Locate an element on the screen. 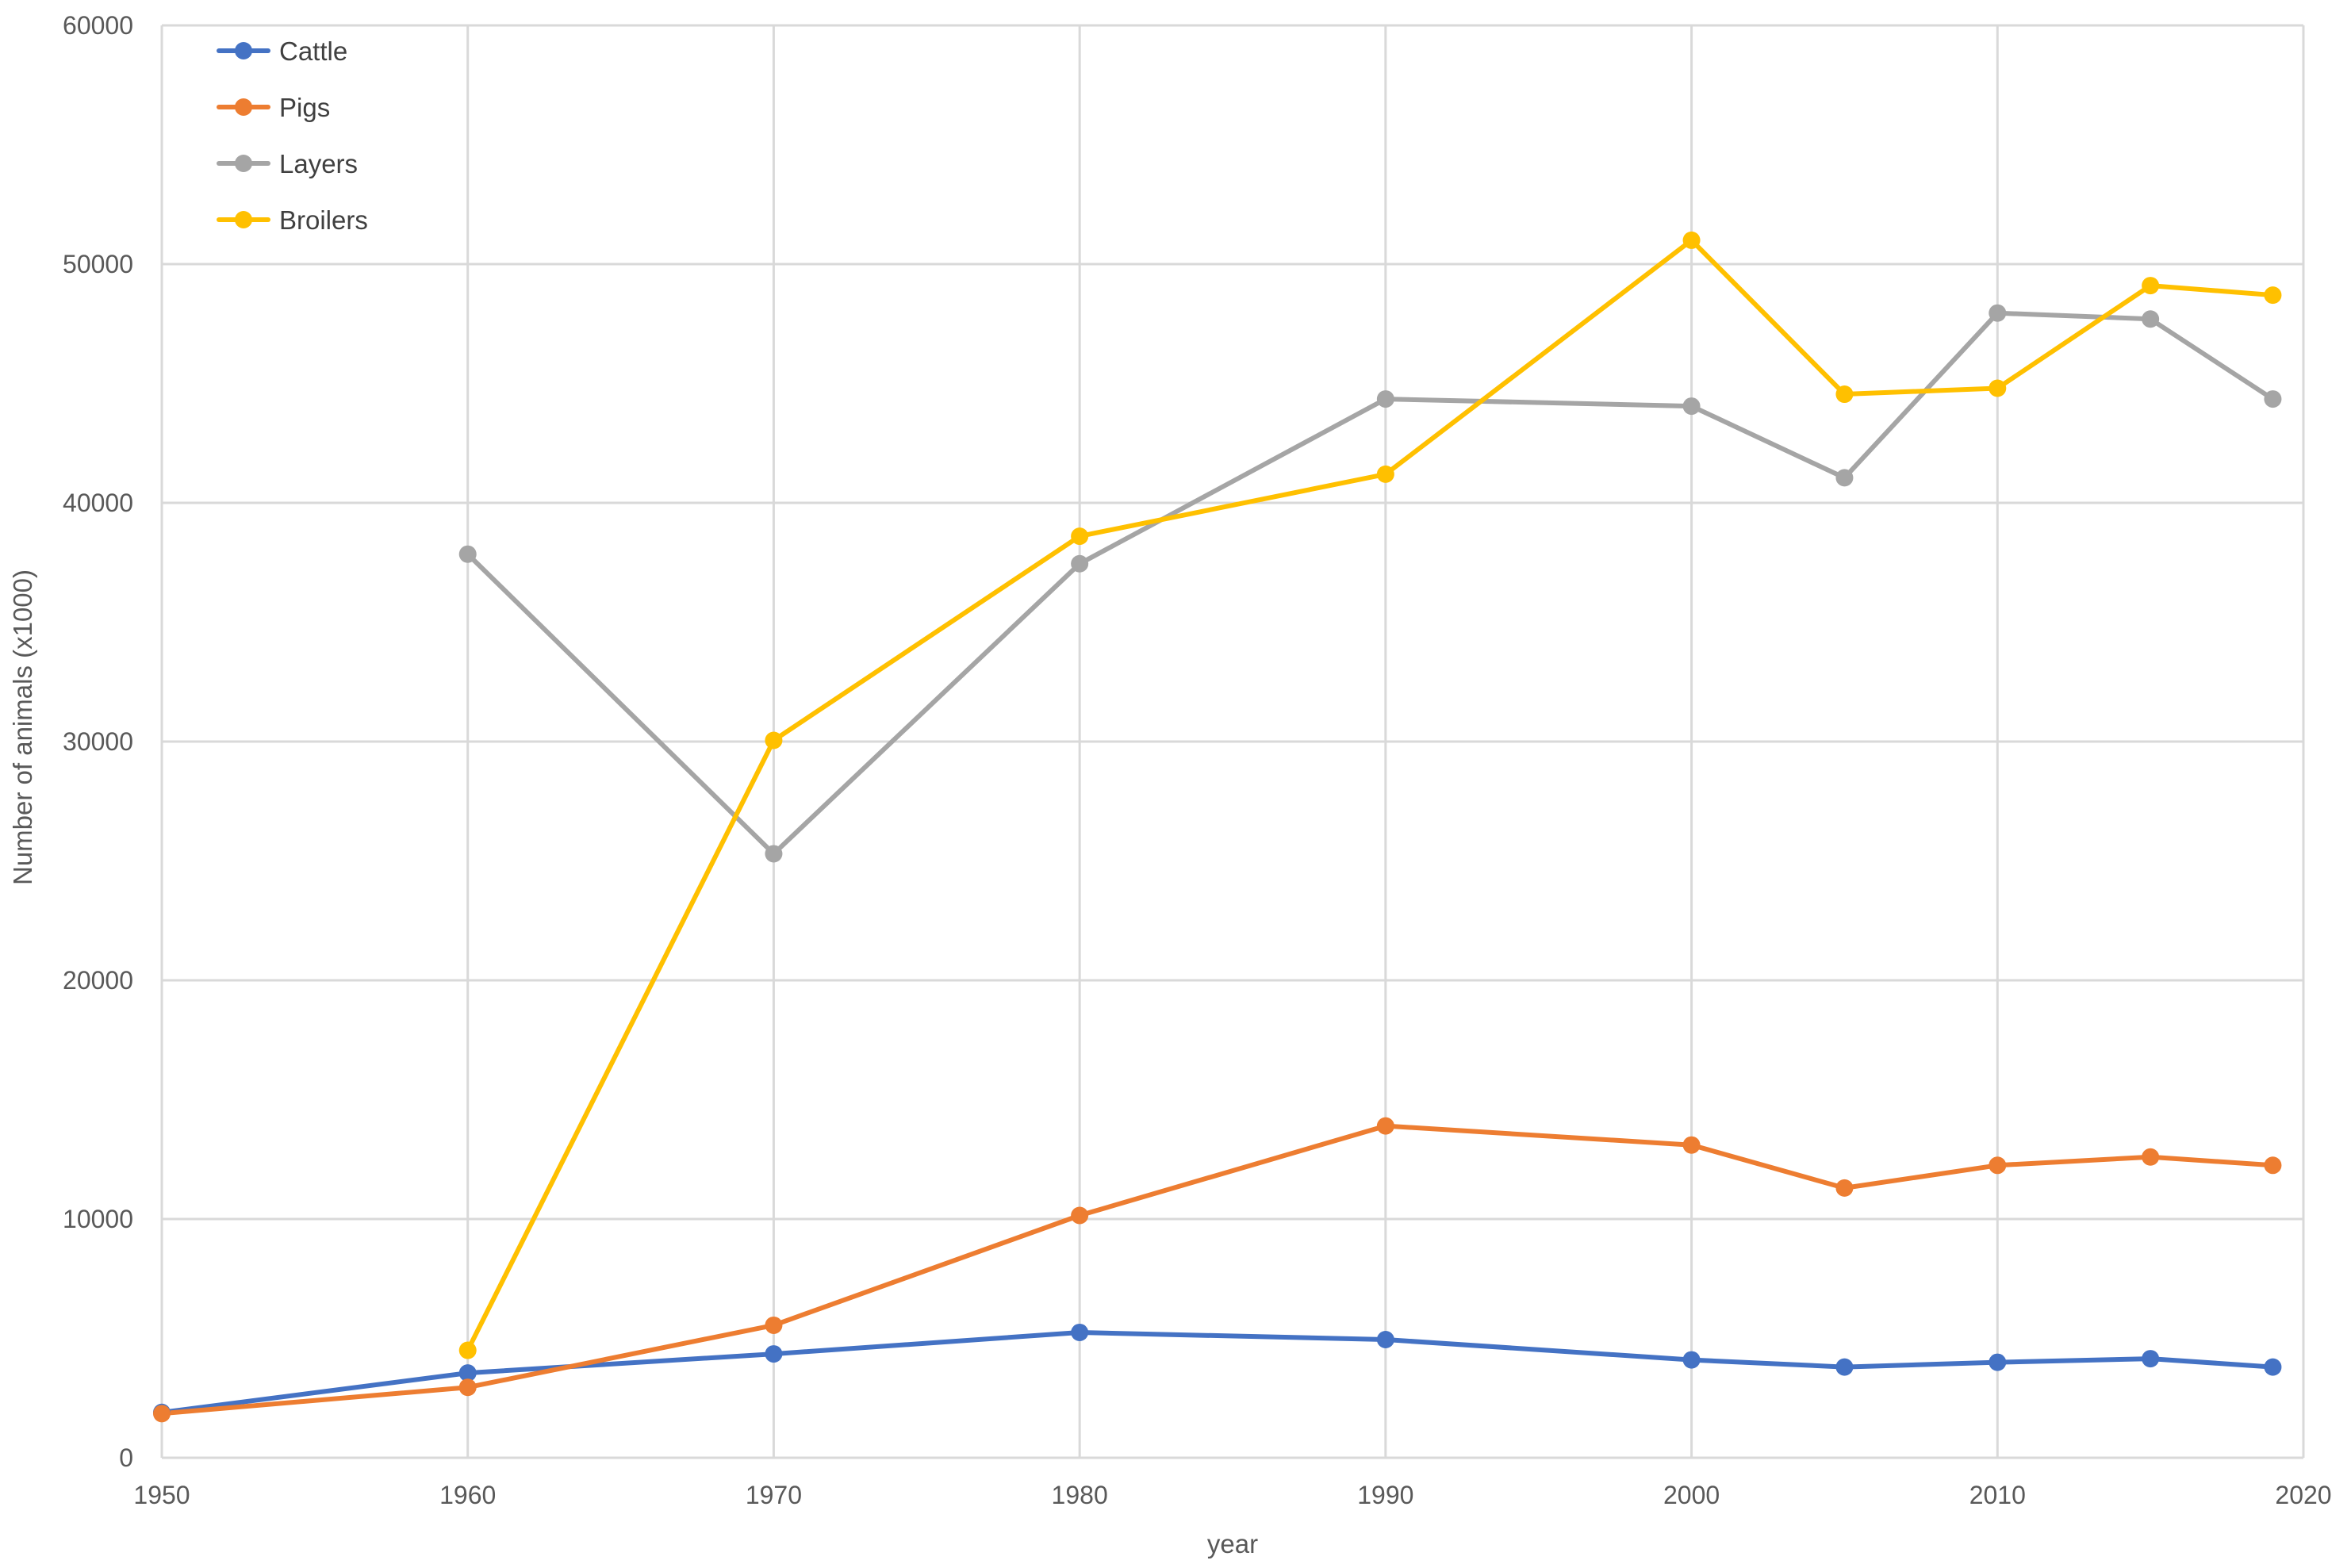 The image size is (2351, 1568). legend-label: Pigs is located at coordinates (304, 107).